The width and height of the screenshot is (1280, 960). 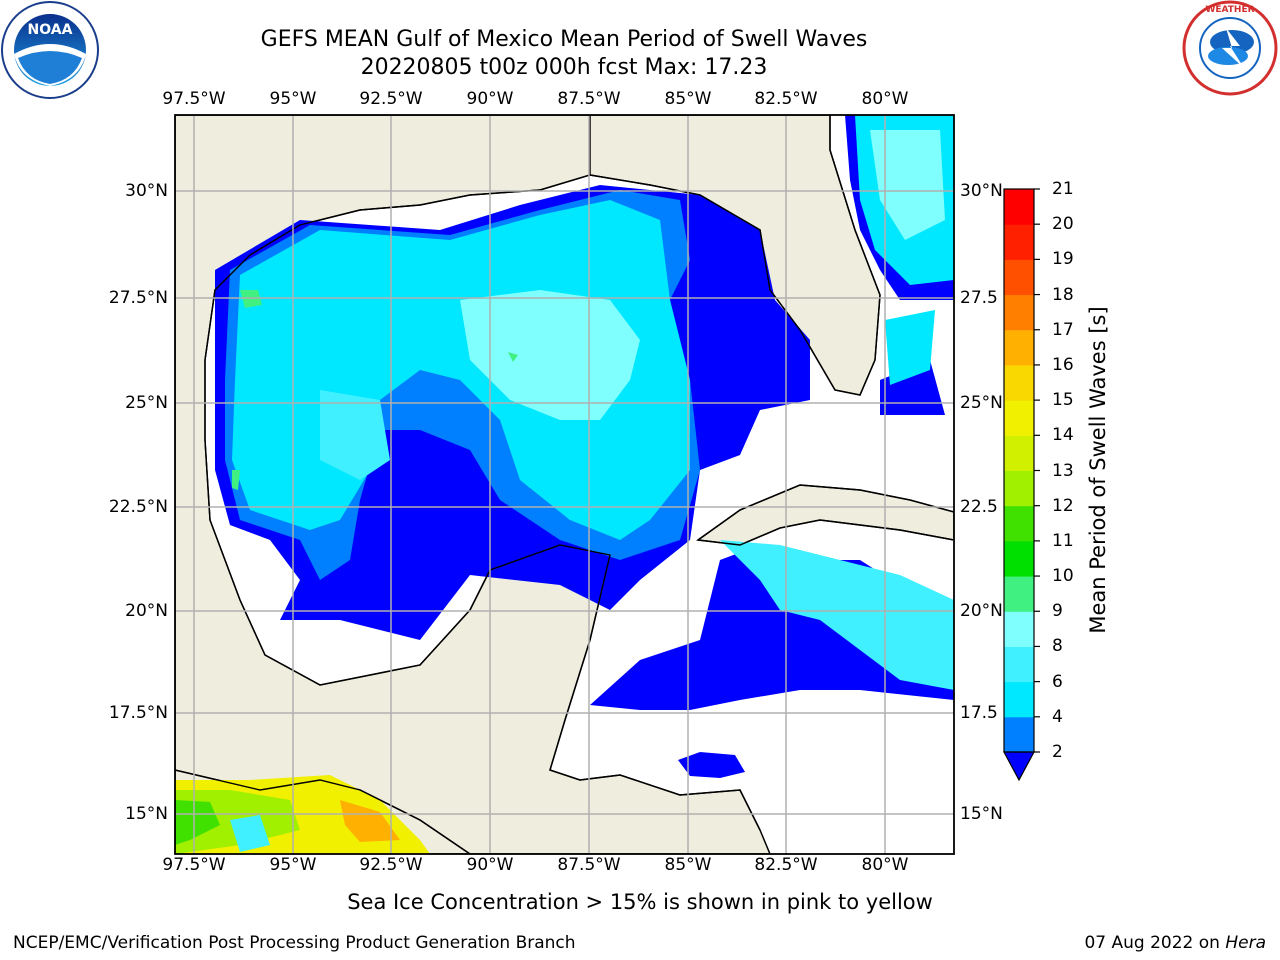 What do you see at coordinates (885, 865) in the screenshot?
I see `lon-label-bottom: 80°W` at bounding box center [885, 865].